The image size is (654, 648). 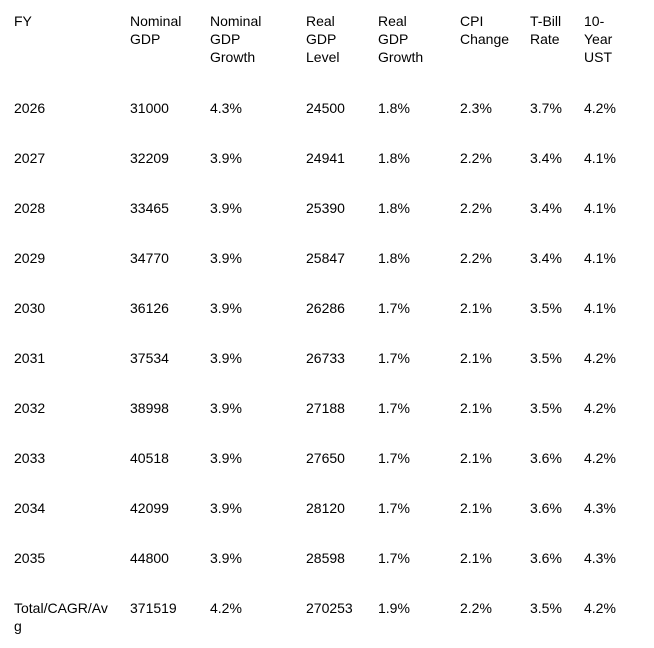 I want to click on table-cell: 44800, so click(x=149, y=558).